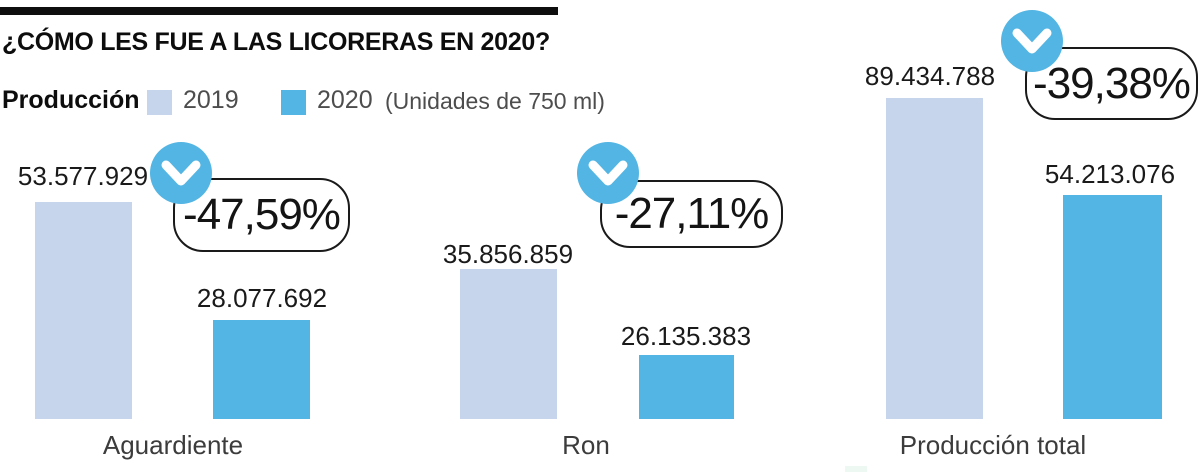 This screenshot has width=1199, height=472. What do you see at coordinates (262, 214) in the screenshot?
I see `pct-change-value-aguardiente: -47,59%` at bounding box center [262, 214].